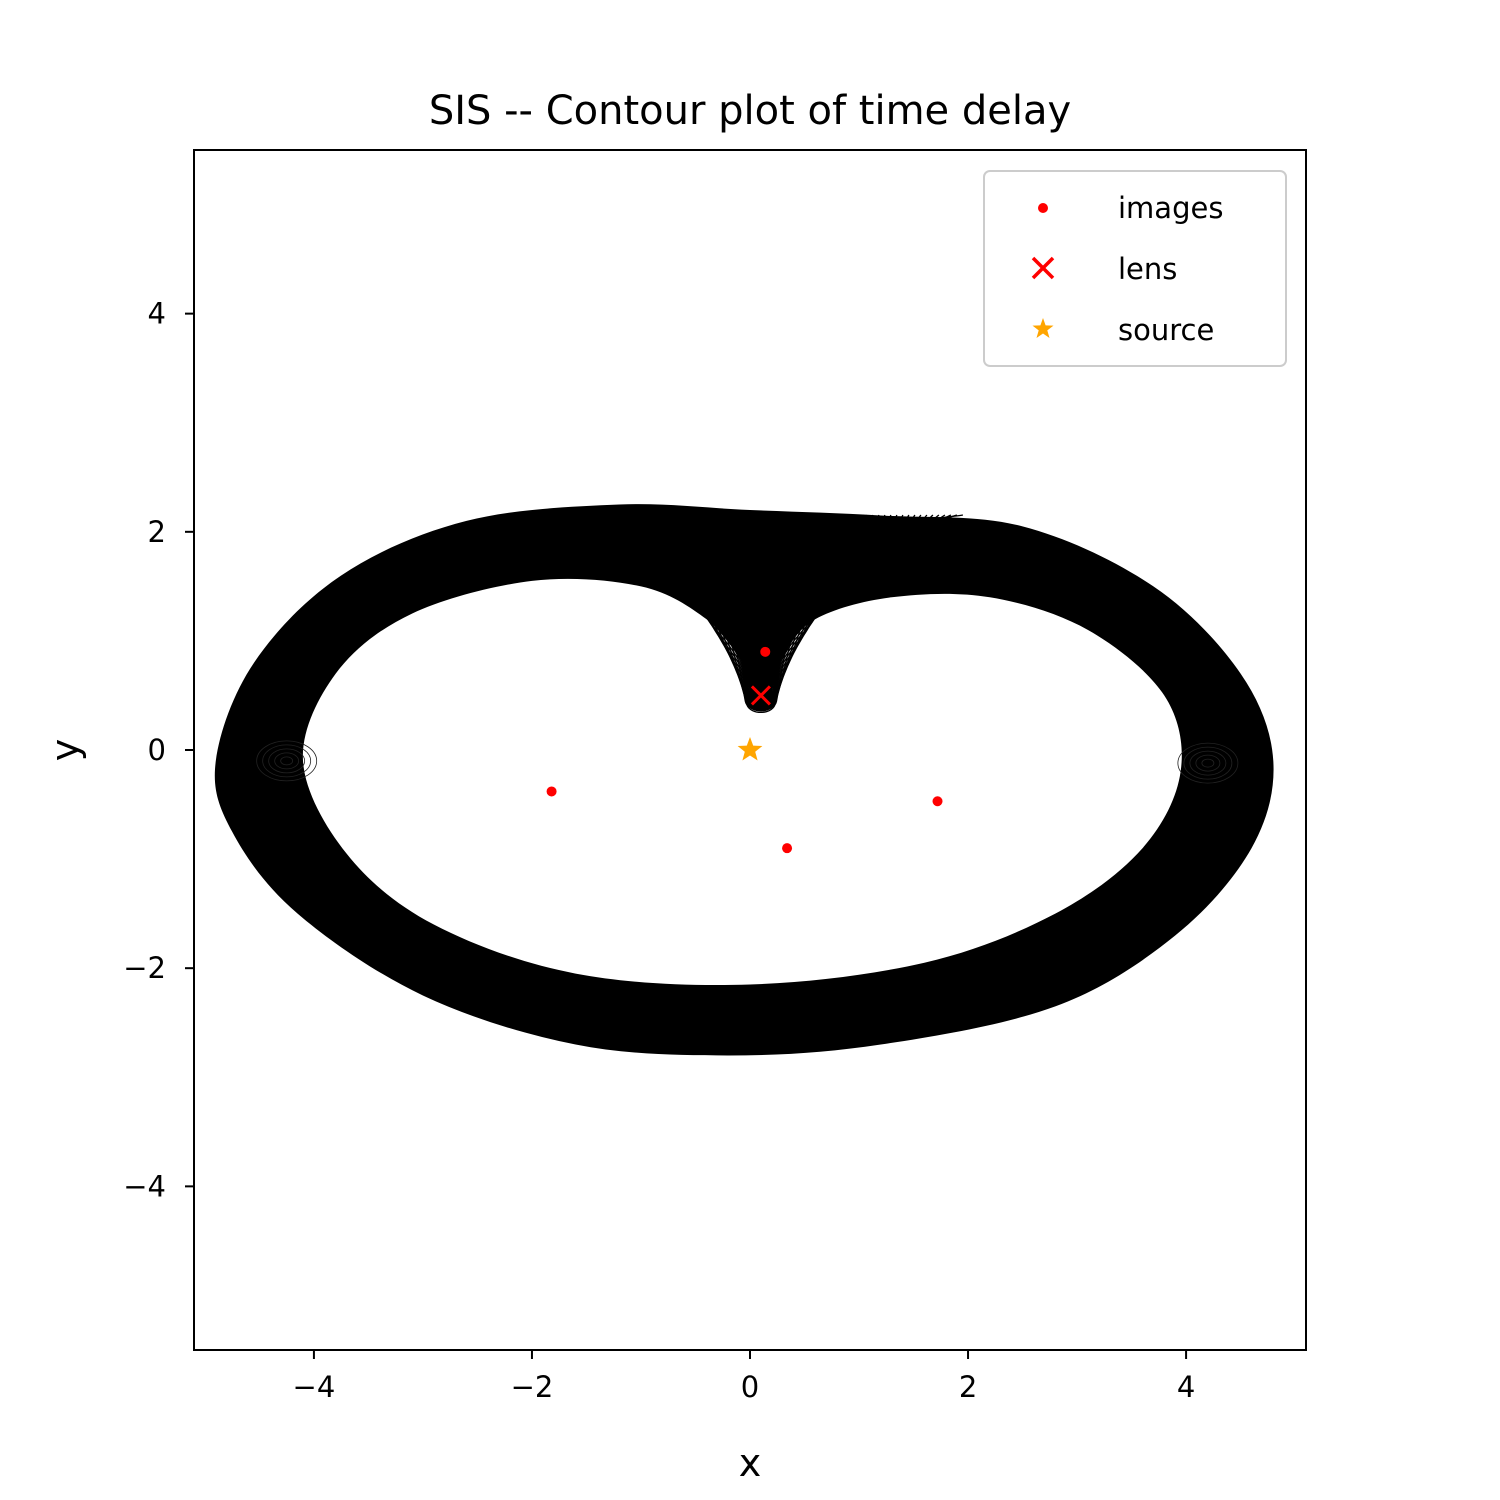 This screenshot has width=1500, height=1500. What do you see at coordinates (157, 532) in the screenshot?
I see `y-tick-label: 2` at bounding box center [157, 532].